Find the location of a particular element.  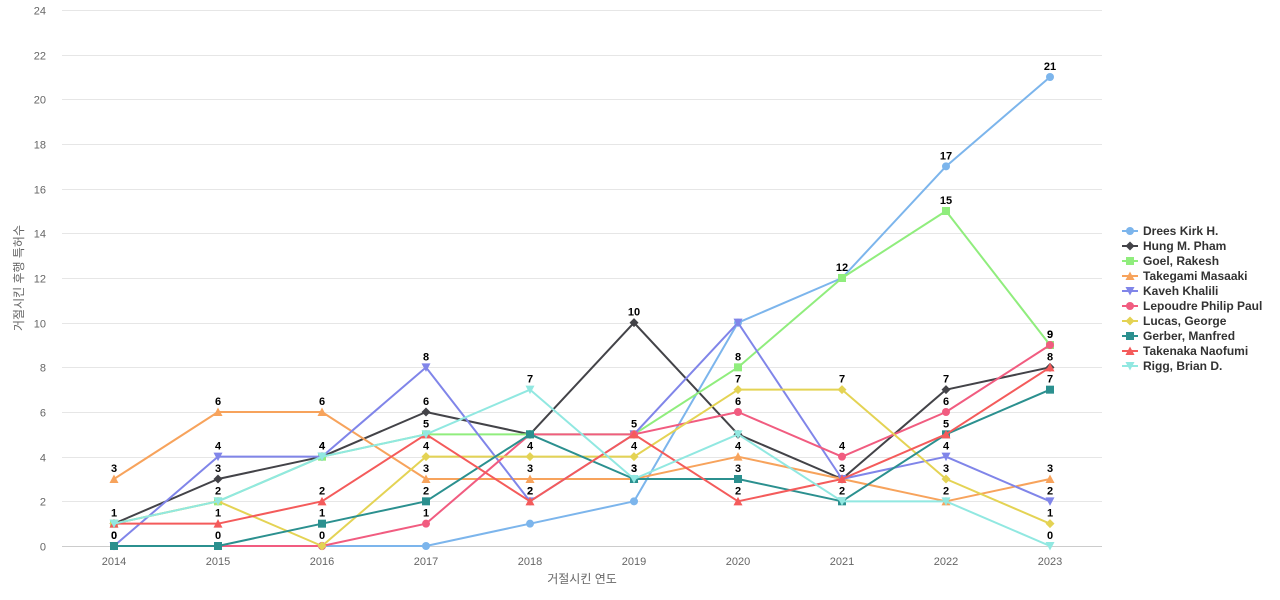

y-tick-label: 14 is located at coordinates (40, 235).